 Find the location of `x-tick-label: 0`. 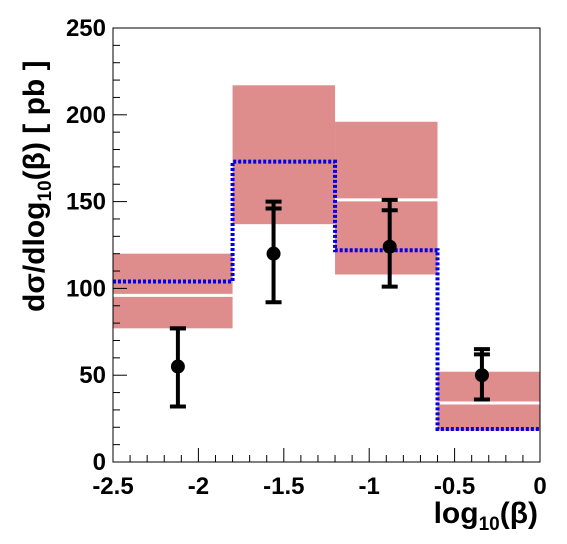

x-tick-label: 0 is located at coordinates (539, 486).